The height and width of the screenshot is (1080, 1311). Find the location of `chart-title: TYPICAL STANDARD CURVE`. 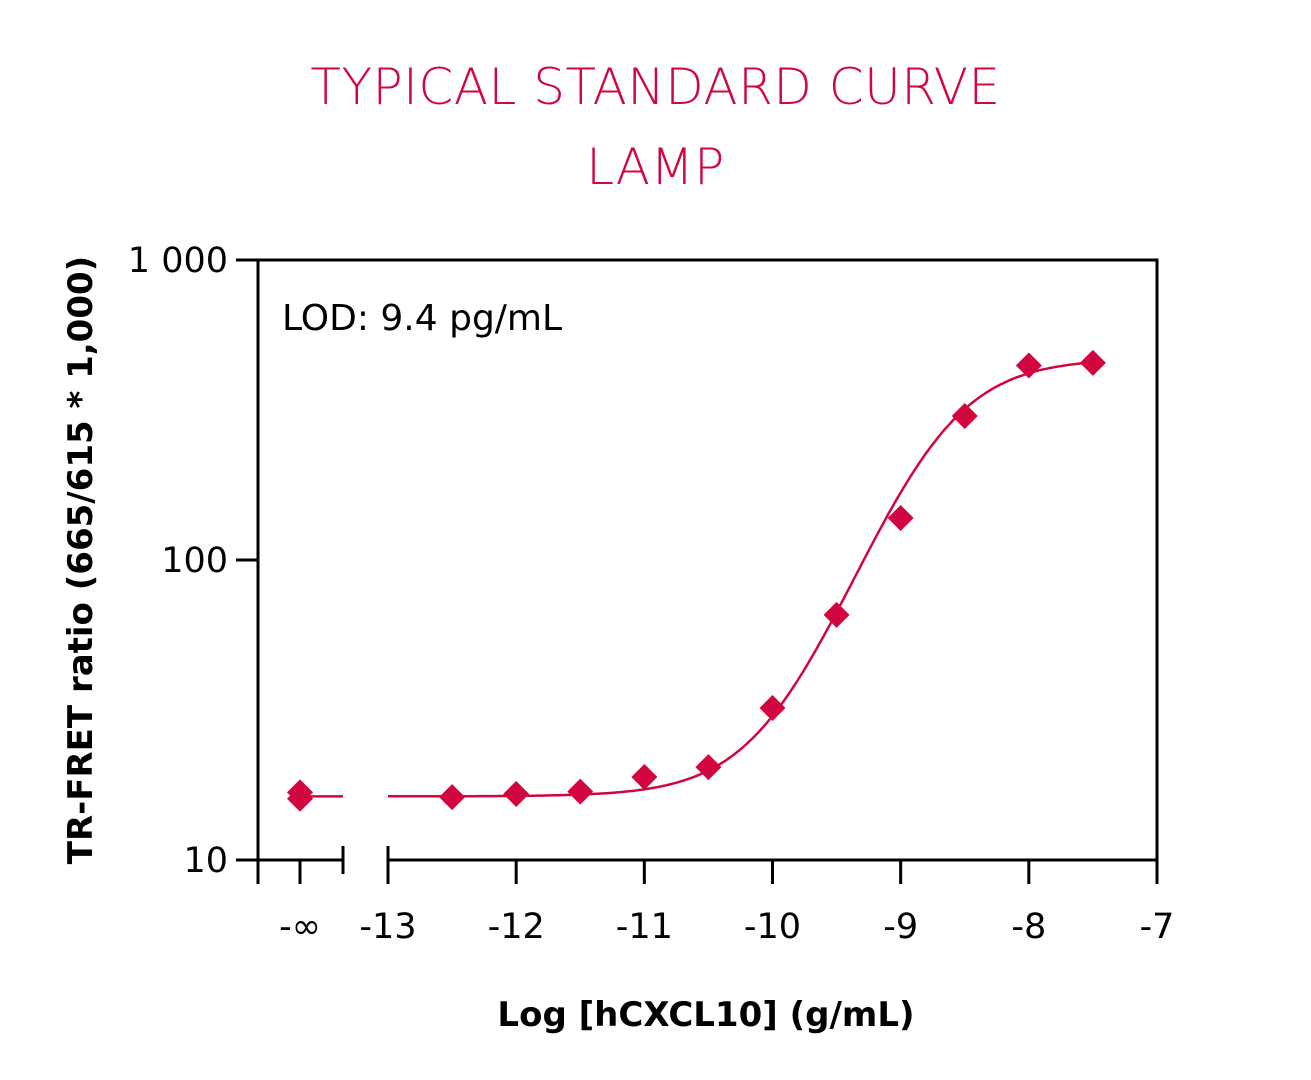

chart-title: TYPICAL STANDARD CURVE is located at coordinates (655, 87).